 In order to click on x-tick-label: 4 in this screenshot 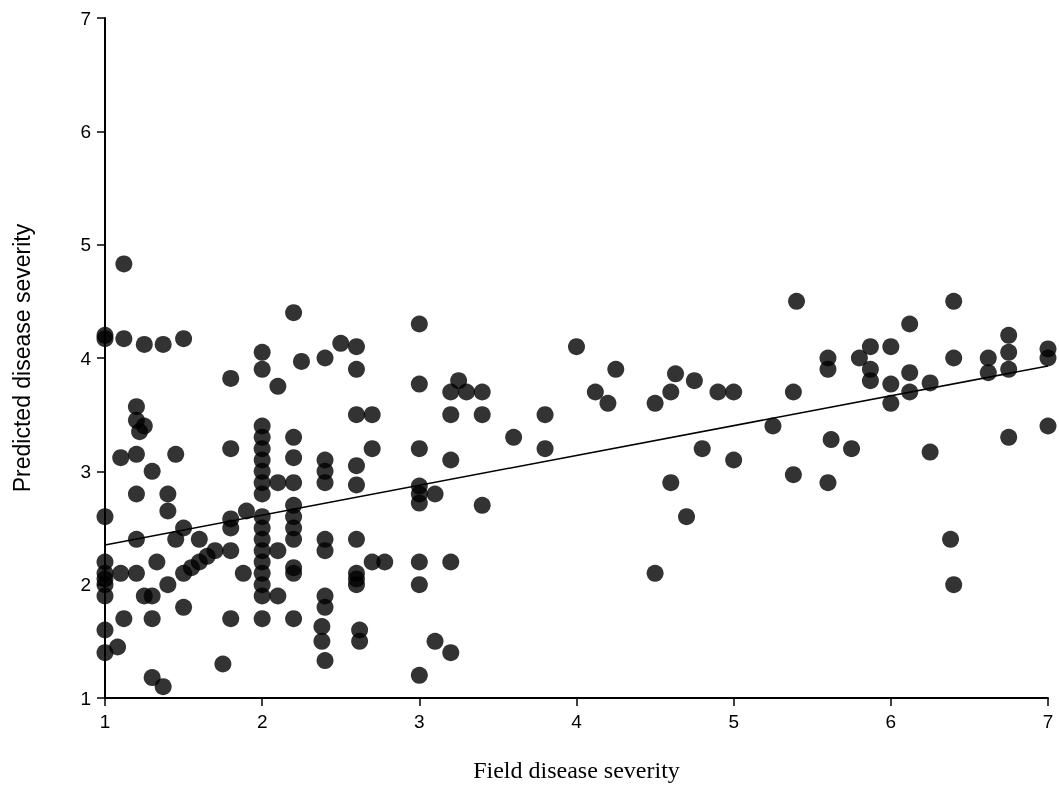, I will do `click(577, 721)`.